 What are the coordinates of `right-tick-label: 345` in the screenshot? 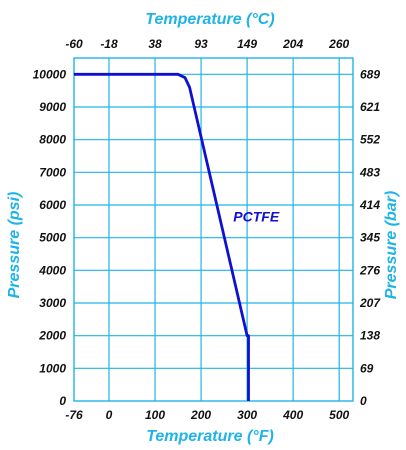 It's located at (370, 238).